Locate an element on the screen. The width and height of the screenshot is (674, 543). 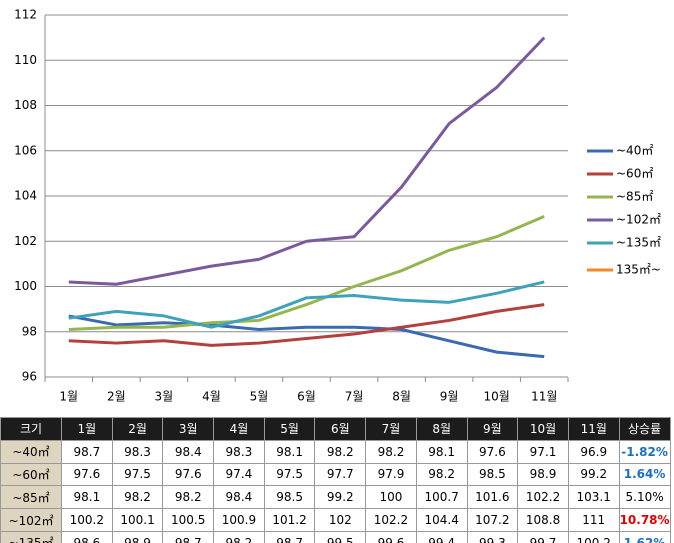
table-cell: ~102㎡ is located at coordinates (31, 520).